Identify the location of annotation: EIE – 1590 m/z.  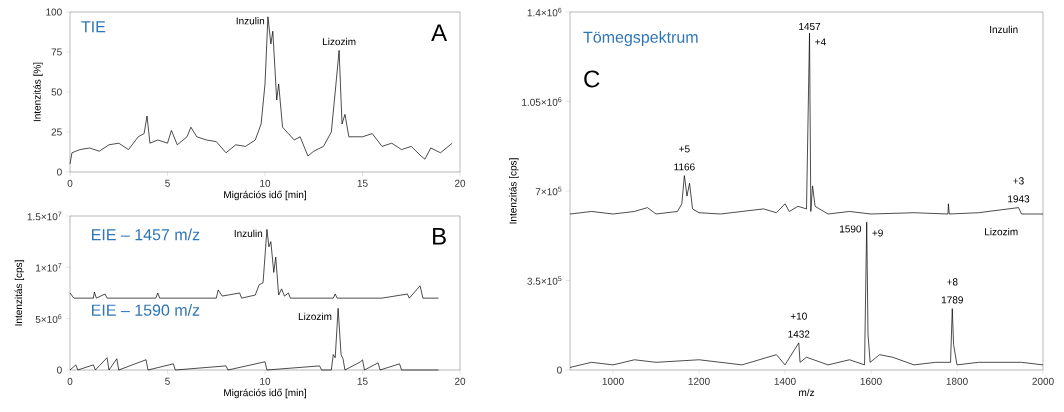
(146, 310).